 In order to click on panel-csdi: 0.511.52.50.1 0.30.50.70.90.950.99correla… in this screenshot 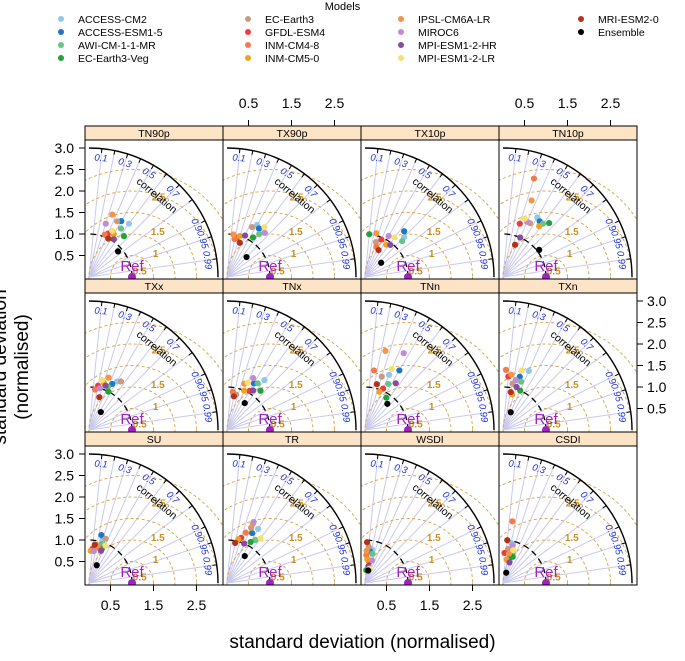, I will do `click(568, 508)`.